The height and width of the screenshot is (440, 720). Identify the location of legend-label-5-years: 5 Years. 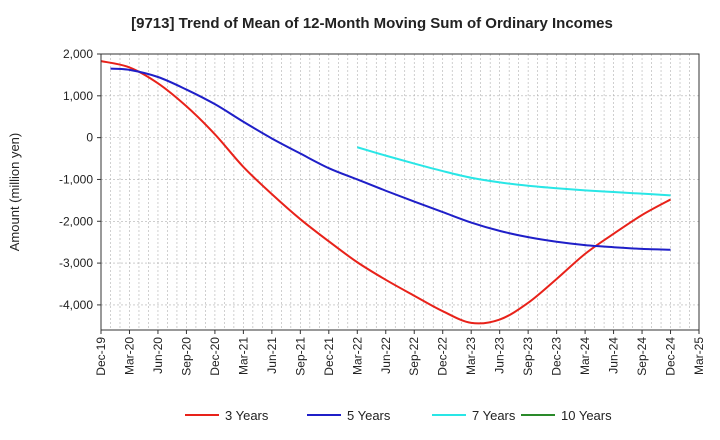
(369, 415).